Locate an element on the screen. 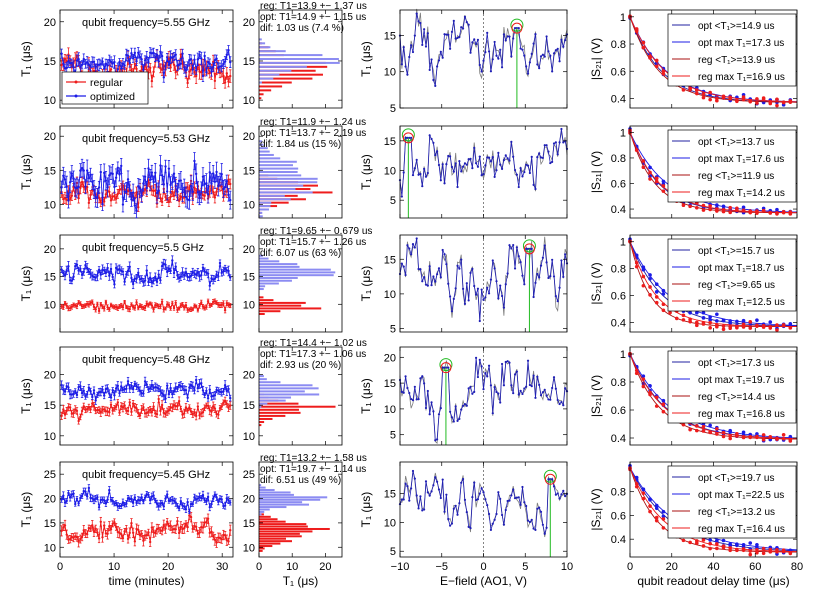 The image size is (830, 599). y-axis-label: T₁ (μs) is located at coordinates (26, 59).